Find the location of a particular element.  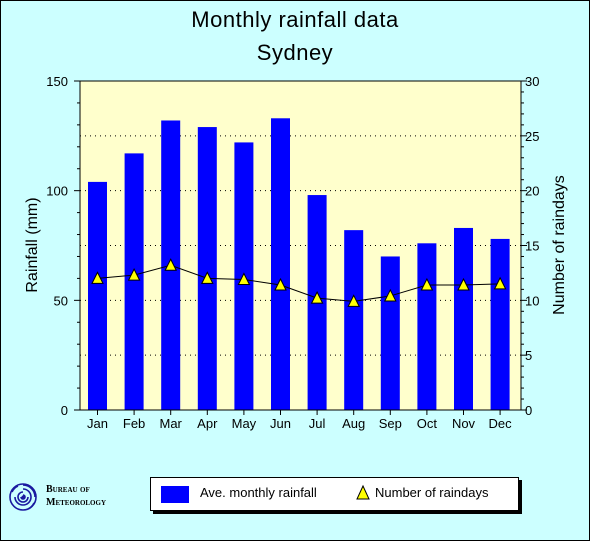

y-tick-label: 0 is located at coordinates (64, 410).